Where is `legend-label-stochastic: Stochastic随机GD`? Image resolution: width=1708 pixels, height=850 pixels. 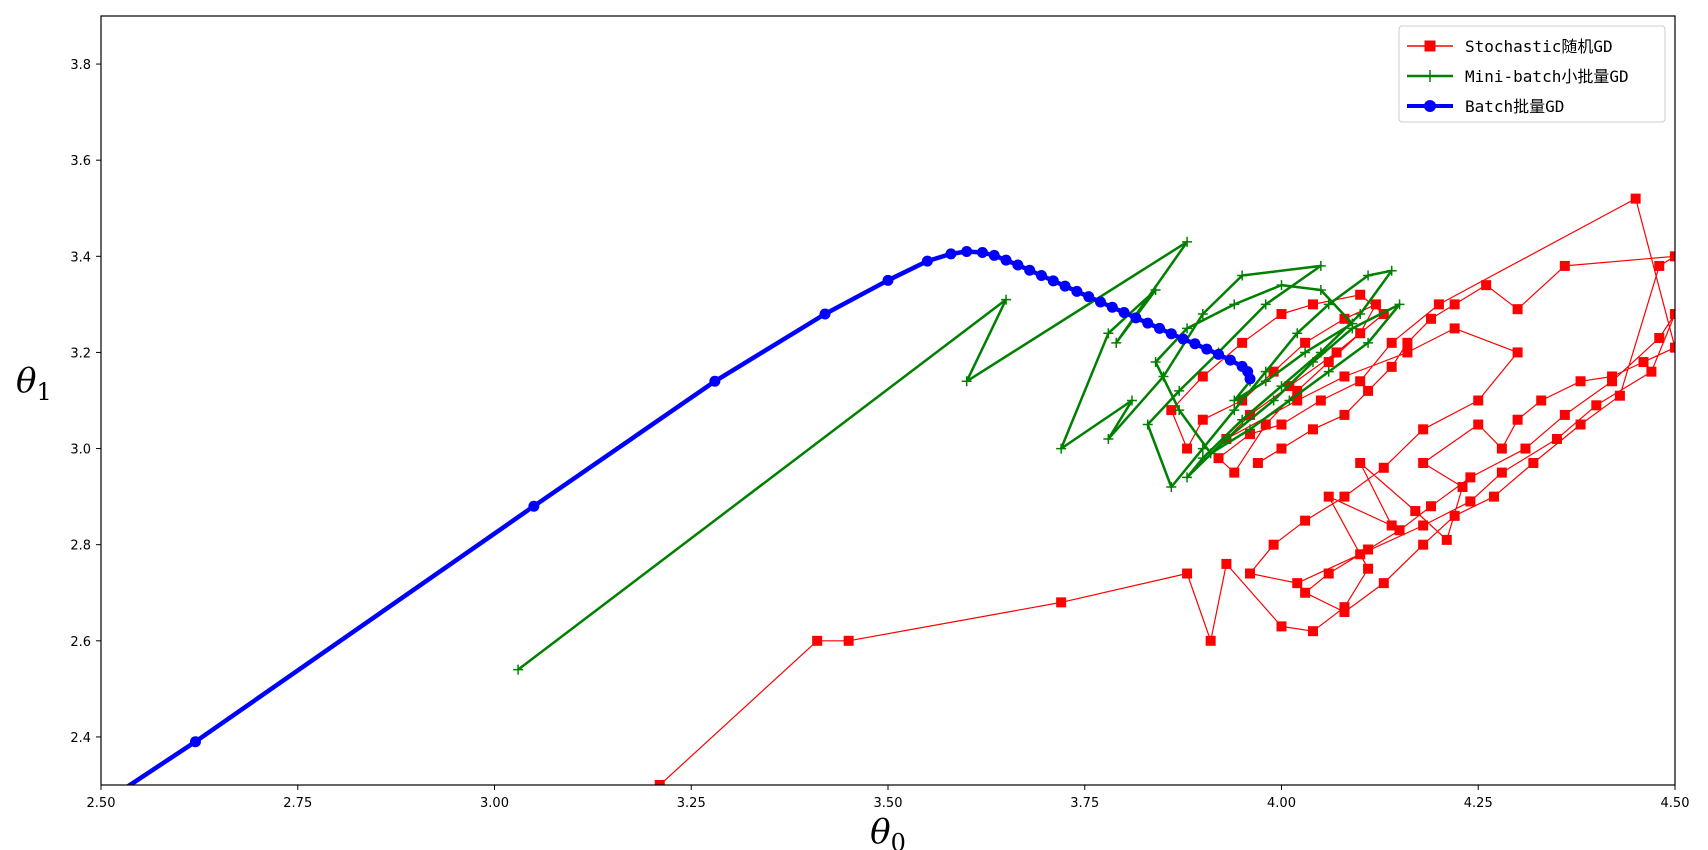
legend-label-stochastic: Stochastic随机GD is located at coordinates (1539, 46).